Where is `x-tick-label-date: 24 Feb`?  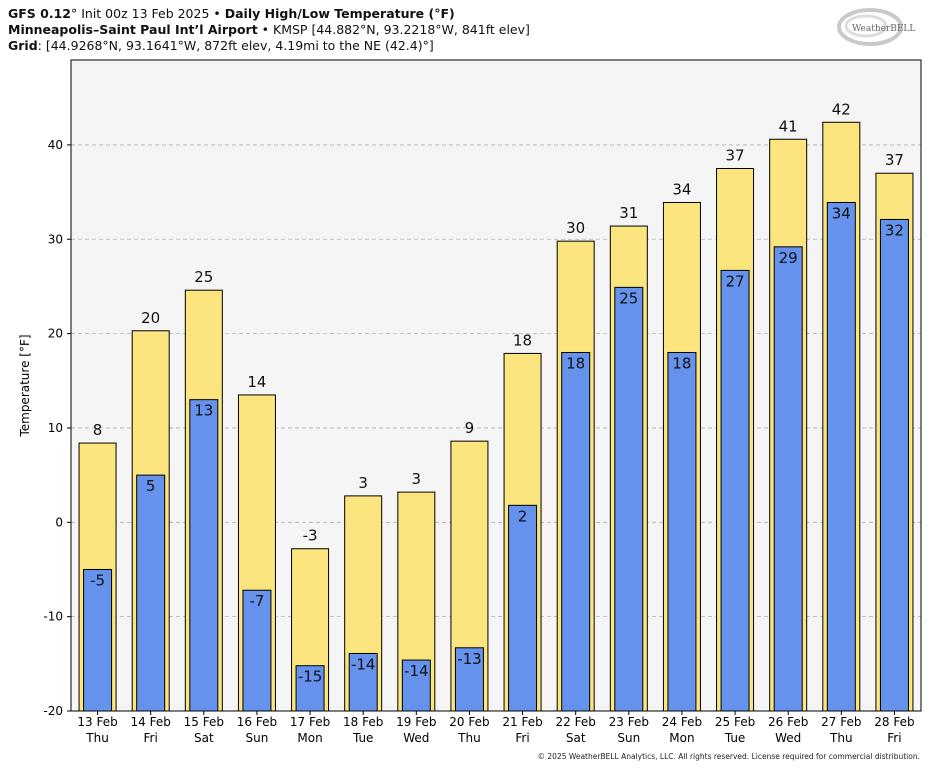
x-tick-label-date: 24 Feb is located at coordinates (682, 722).